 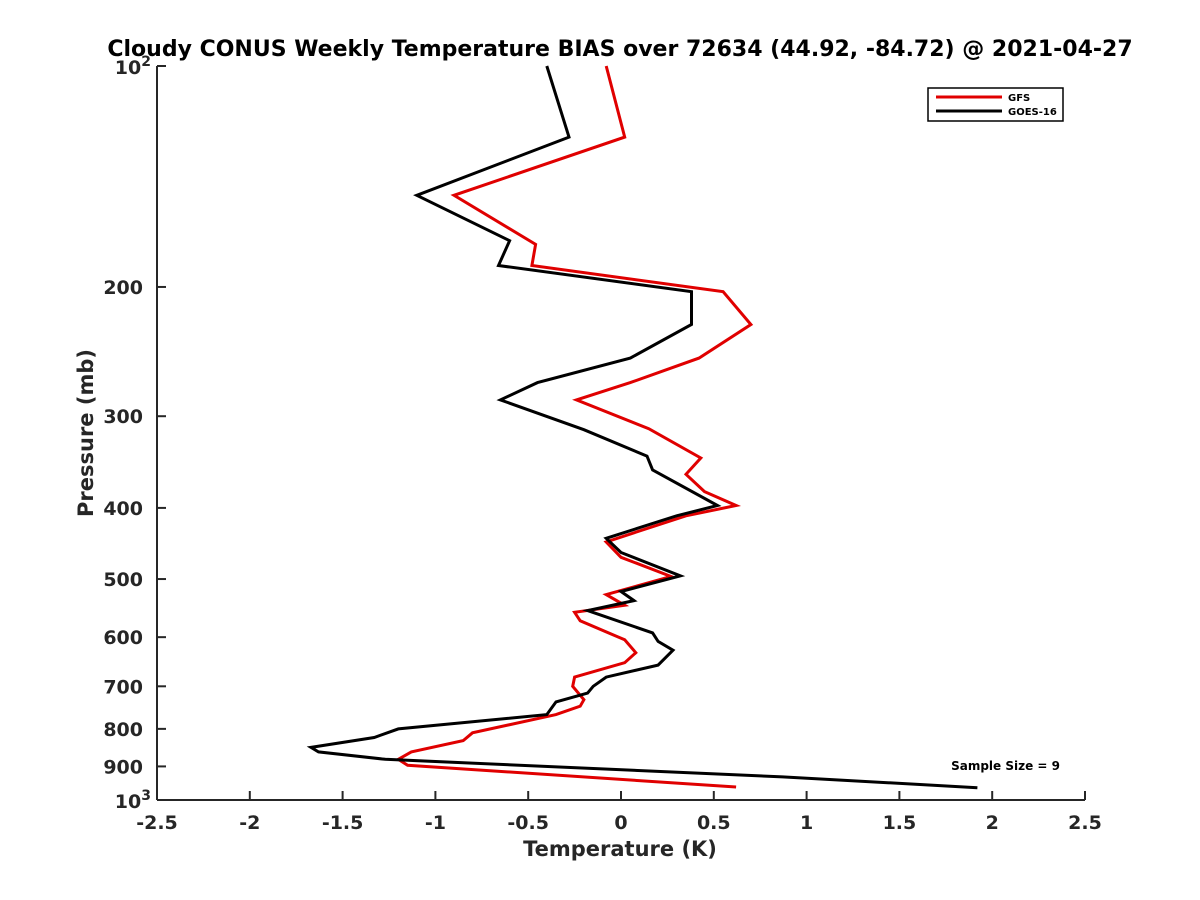 I want to click on x-tick-label: -2.5, so click(x=157, y=823).